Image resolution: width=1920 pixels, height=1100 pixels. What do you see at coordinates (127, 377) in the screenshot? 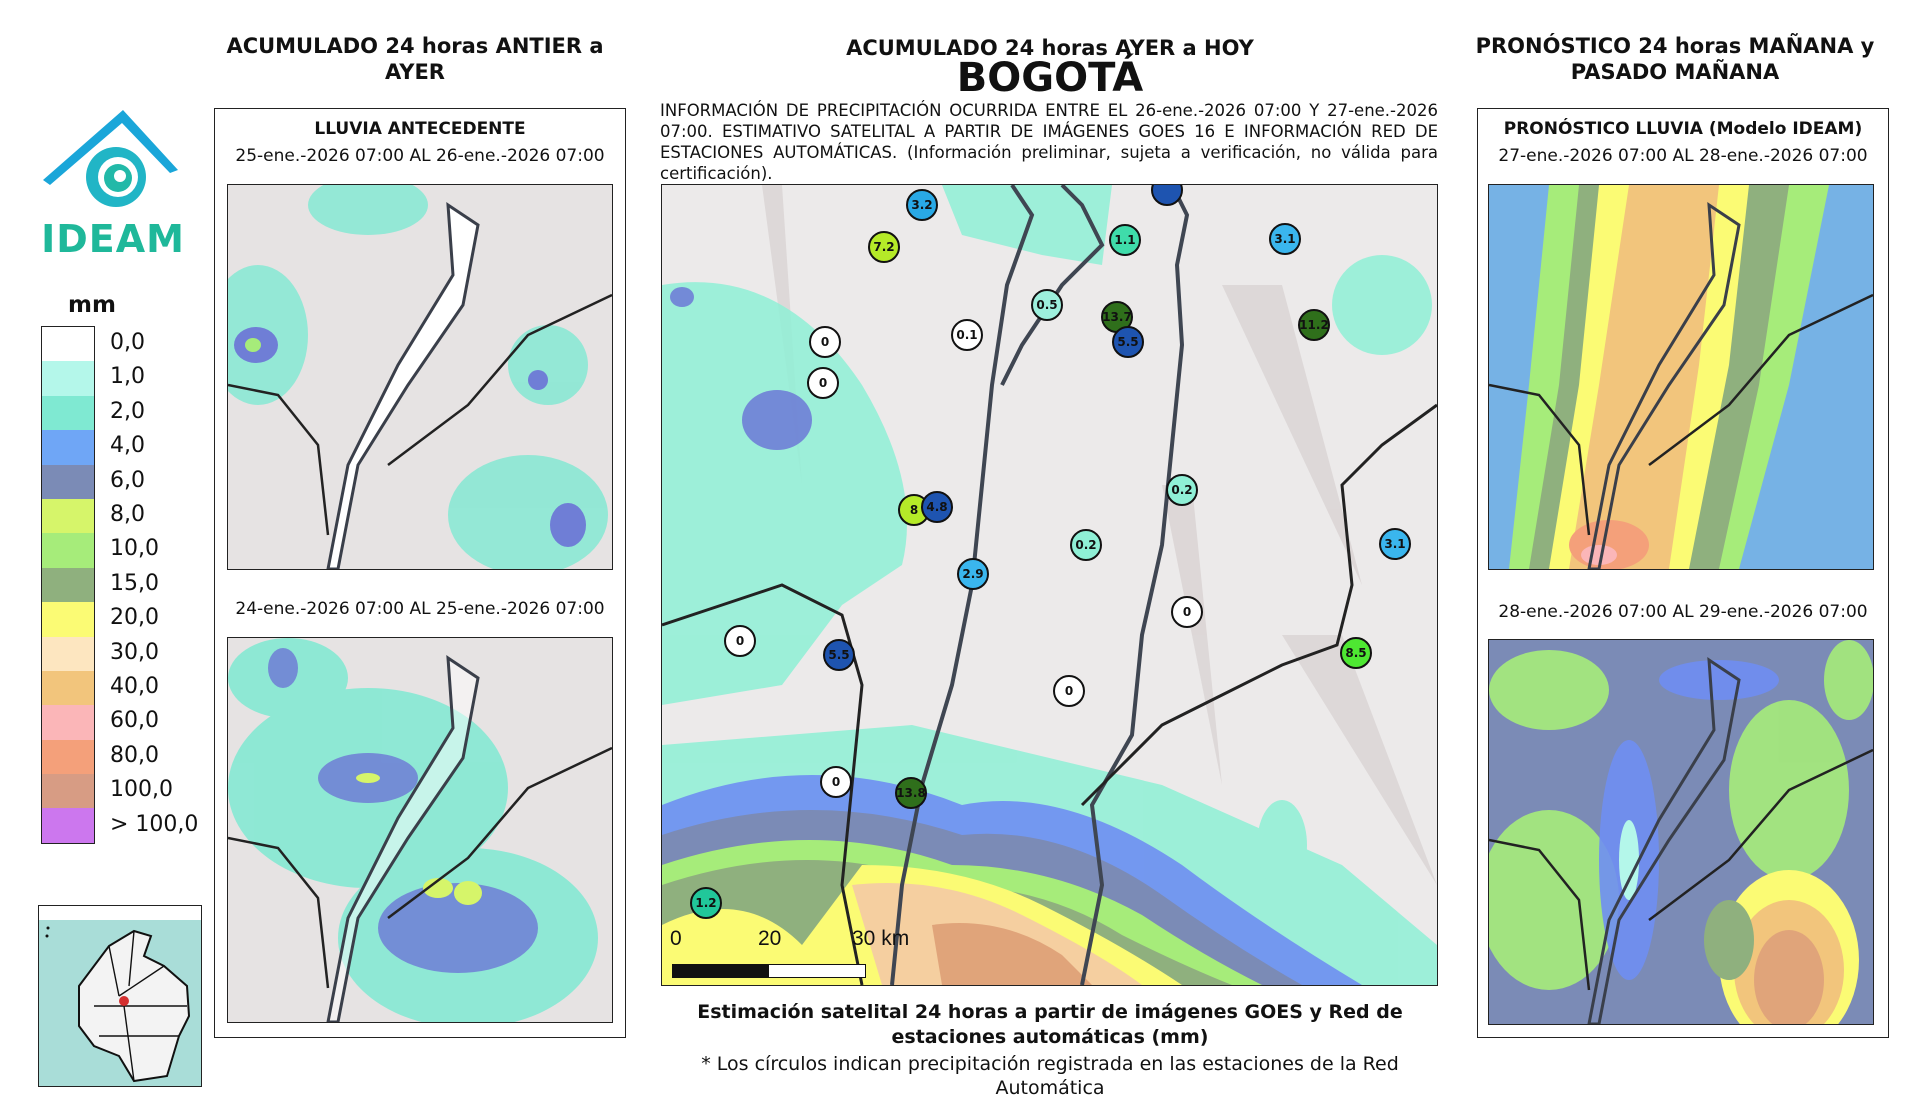
I see `legend-label: 1,0` at bounding box center [127, 377].